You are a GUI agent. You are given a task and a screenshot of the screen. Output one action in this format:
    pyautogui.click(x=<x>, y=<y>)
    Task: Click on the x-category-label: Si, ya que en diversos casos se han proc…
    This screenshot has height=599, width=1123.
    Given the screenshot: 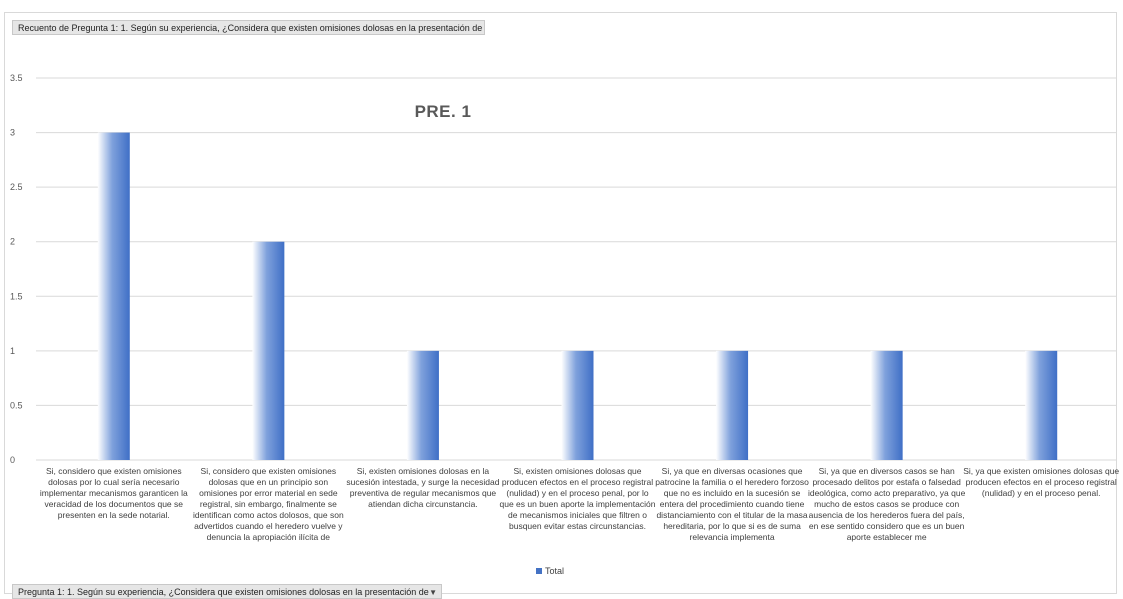 What is the action you would take?
    pyautogui.click(x=886, y=504)
    